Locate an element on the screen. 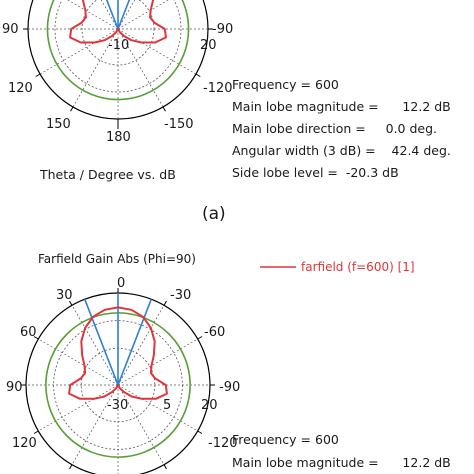 This screenshot has width=474, height=474. radial-tick-20: 20 is located at coordinates (208, 45).